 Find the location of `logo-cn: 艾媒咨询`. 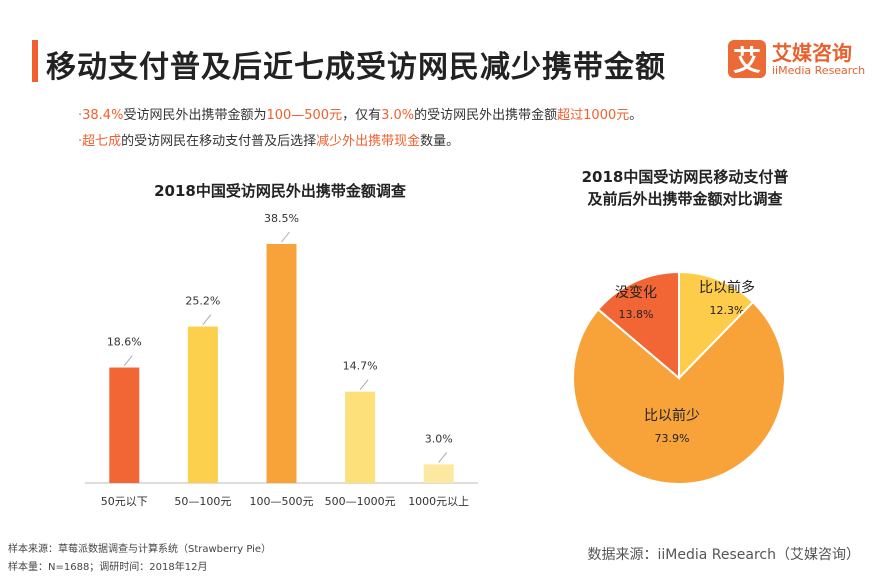

logo-cn: 艾媒咨询 is located at coordinates (812, 52).